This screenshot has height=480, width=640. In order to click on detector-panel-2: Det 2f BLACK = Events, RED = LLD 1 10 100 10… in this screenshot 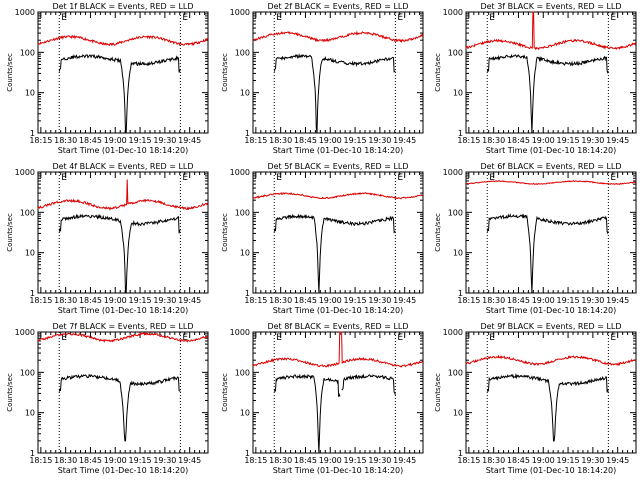, I will do `click(322, 78)`.